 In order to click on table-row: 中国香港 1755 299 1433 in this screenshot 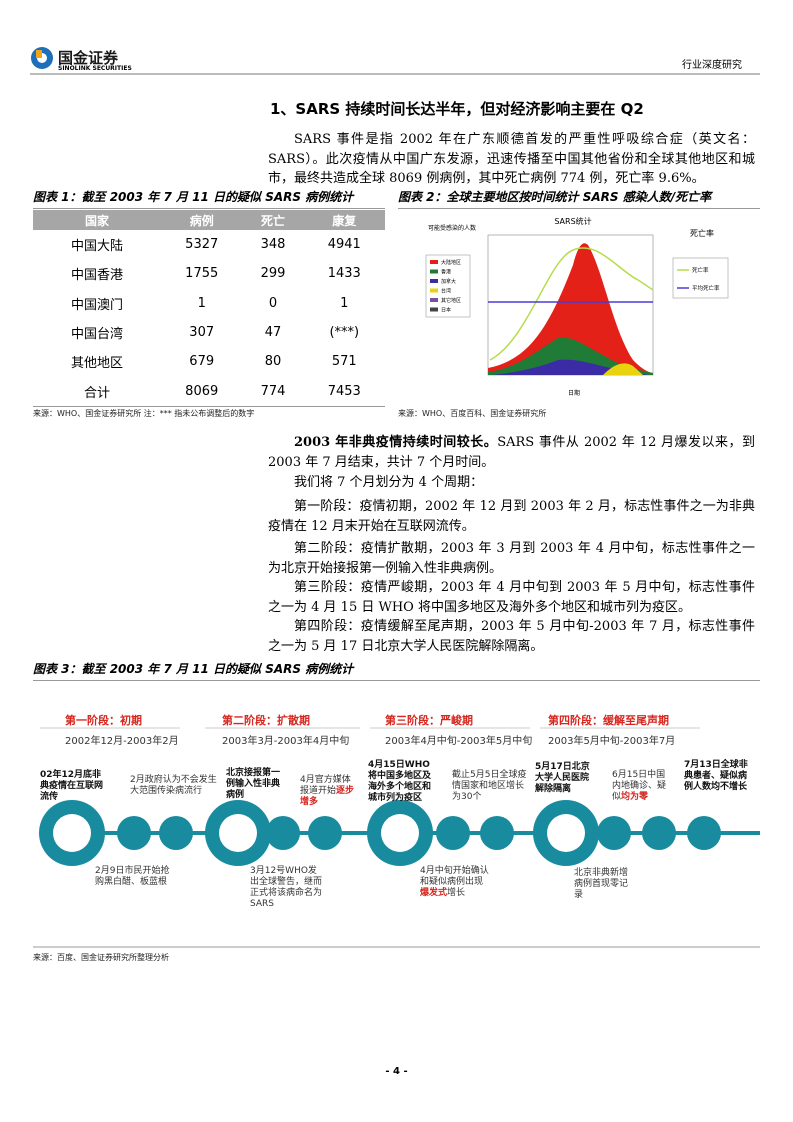, I will do `click(209, 273)`.